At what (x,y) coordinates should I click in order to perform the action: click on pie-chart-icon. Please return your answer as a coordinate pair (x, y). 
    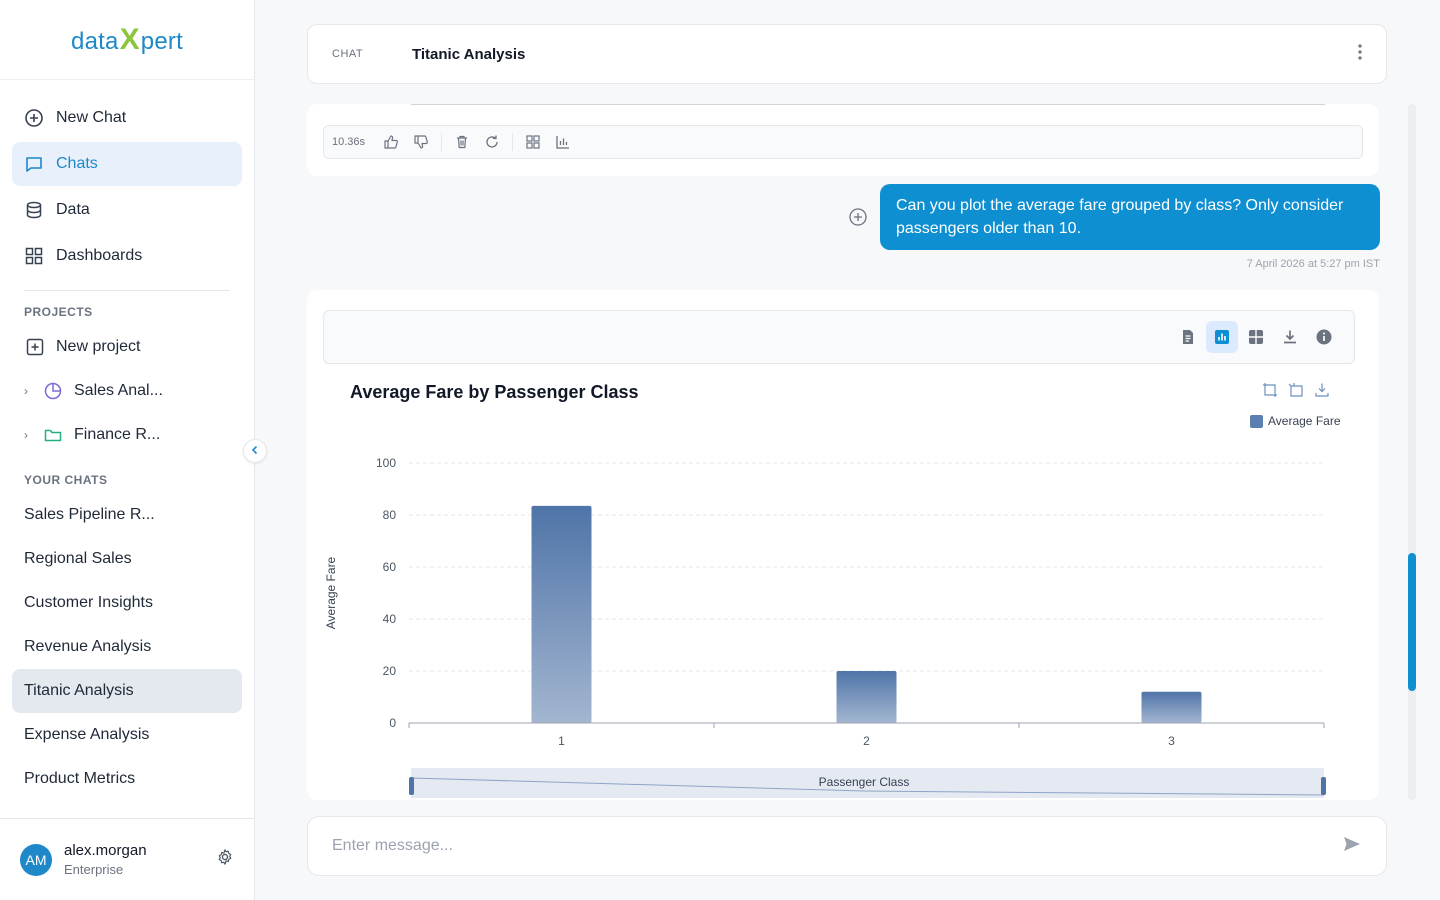
    Looking at the image, I should click on (53, 391).